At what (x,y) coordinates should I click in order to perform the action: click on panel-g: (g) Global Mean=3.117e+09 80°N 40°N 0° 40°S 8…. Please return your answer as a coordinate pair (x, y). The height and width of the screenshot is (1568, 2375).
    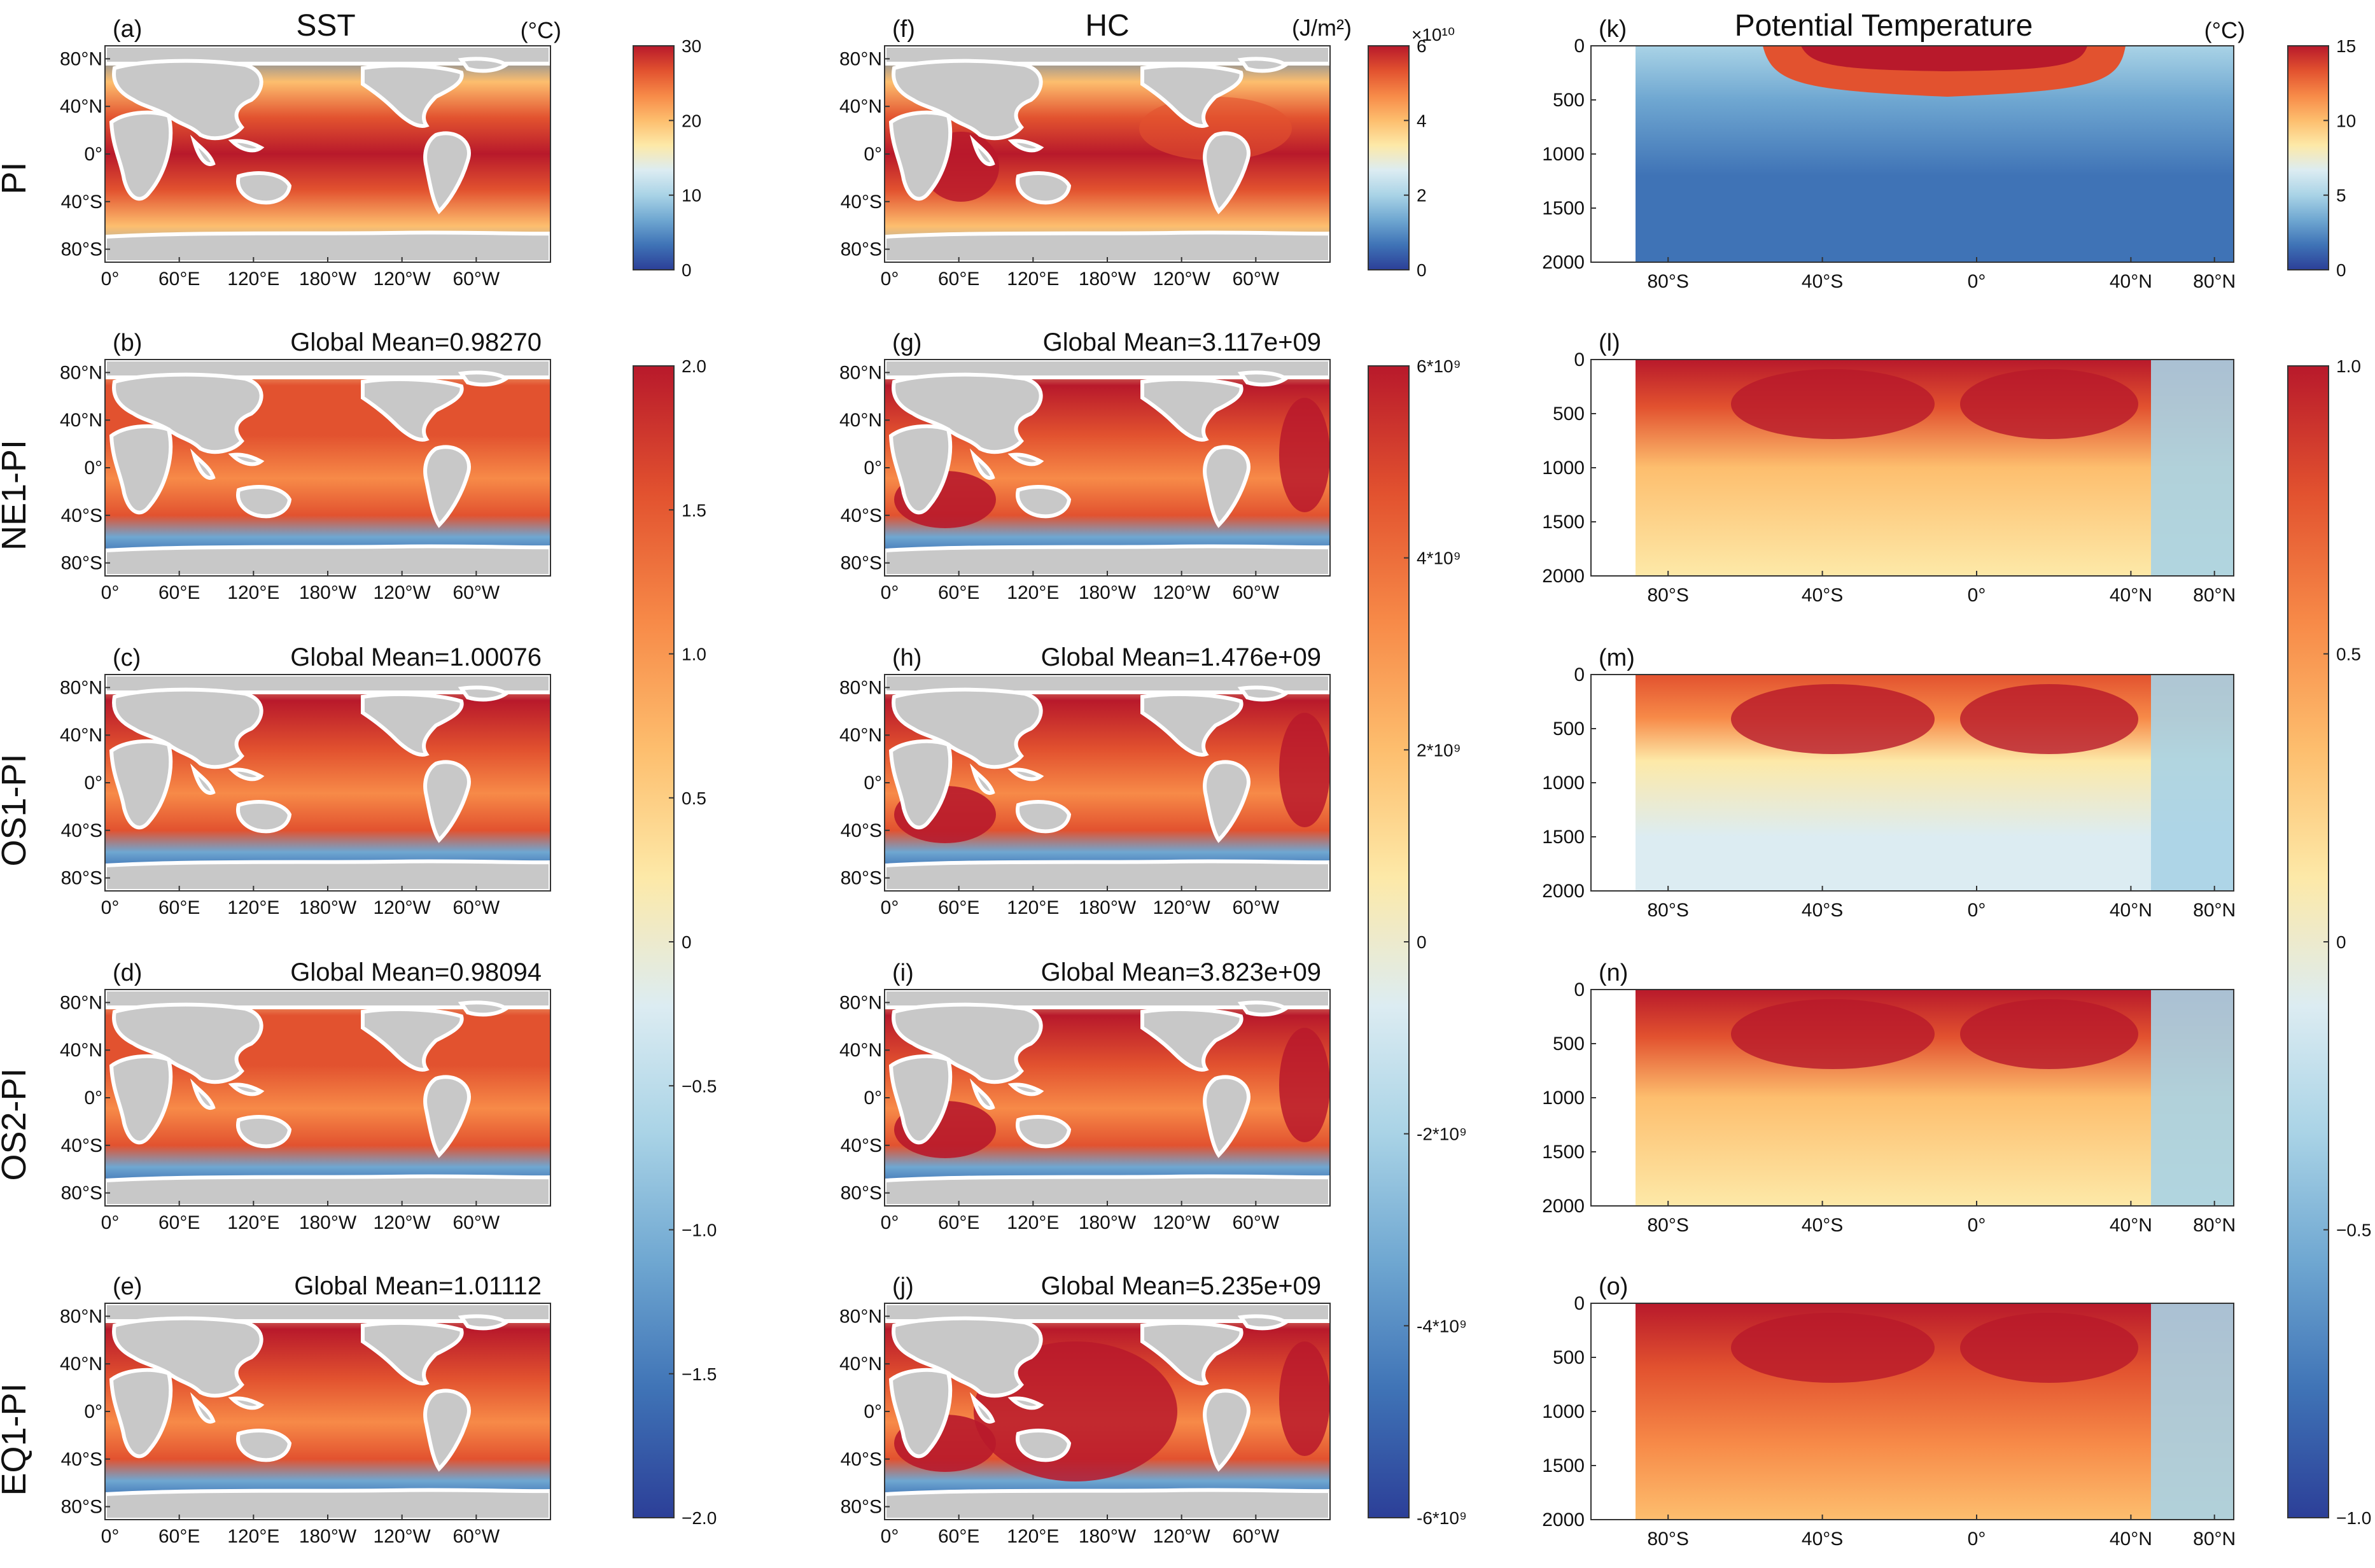
    Looking at the image, I should click on (1085, 465).